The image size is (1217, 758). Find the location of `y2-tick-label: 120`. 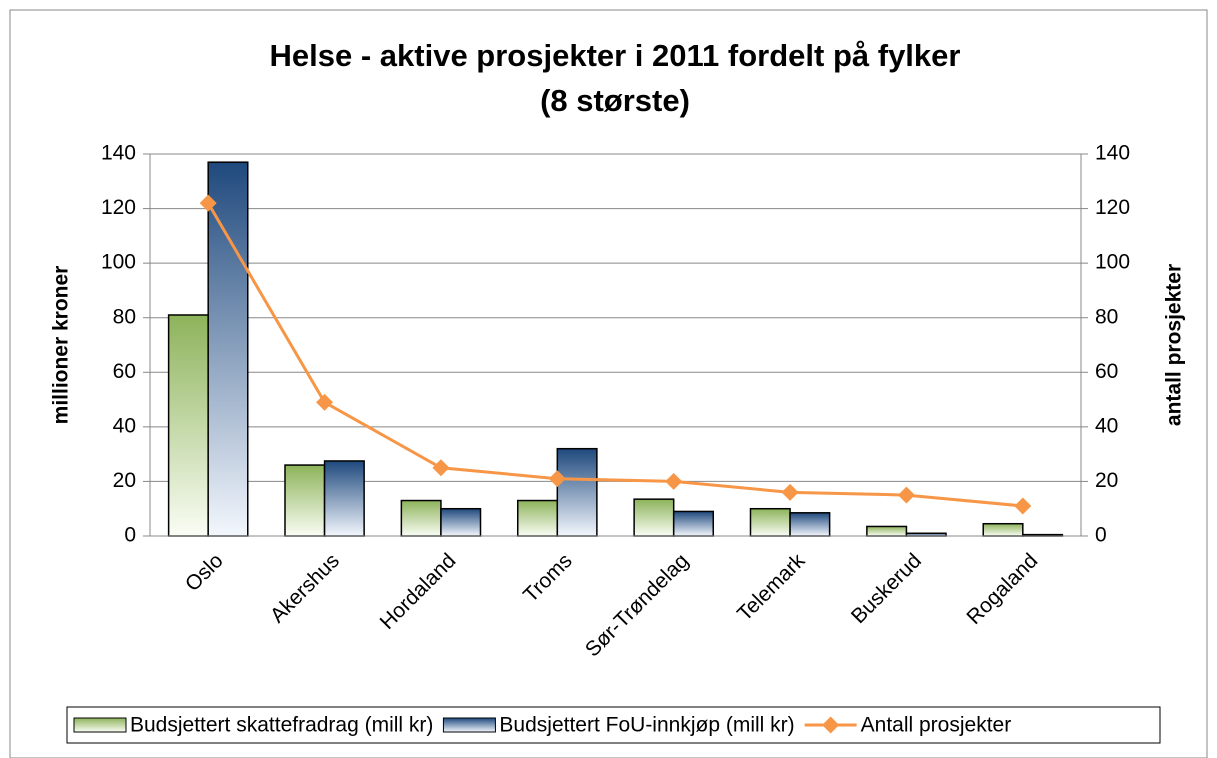

y2-tick-label: 120 is located at coordinates (1112, 207).